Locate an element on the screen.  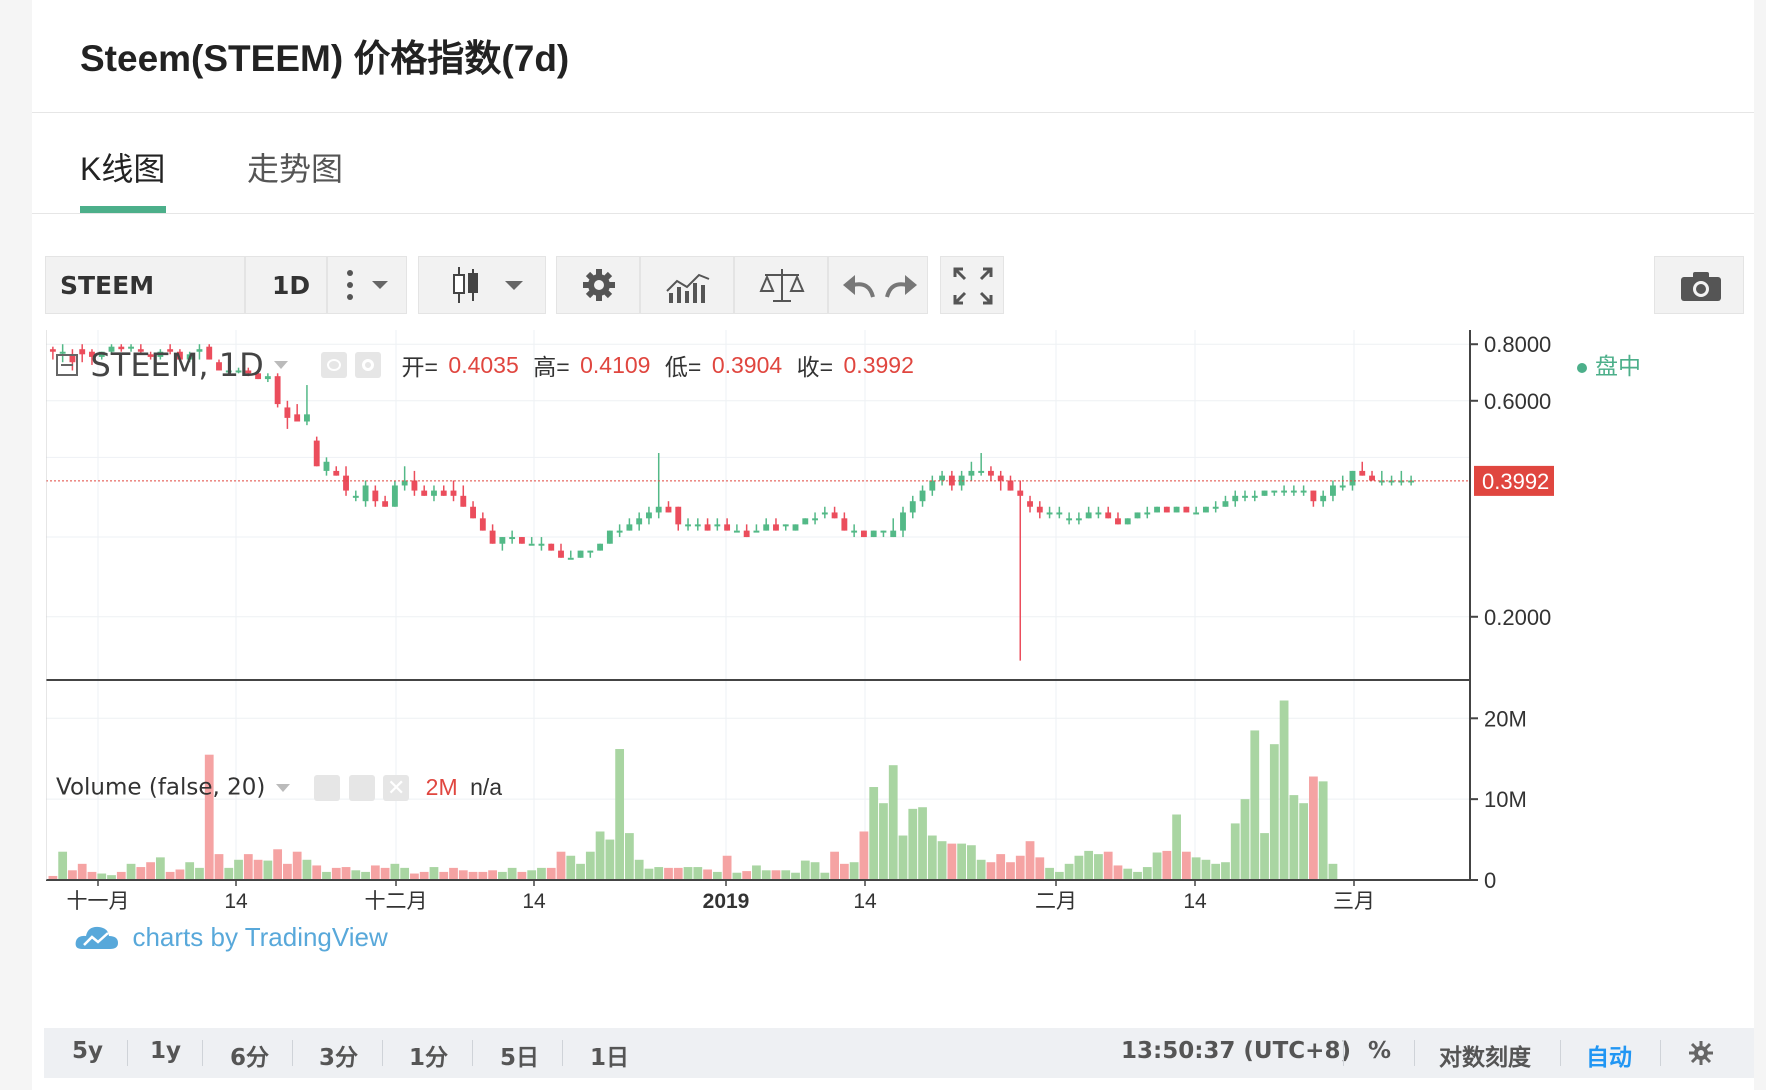
eye-icon is located at coordinates (333, 365).